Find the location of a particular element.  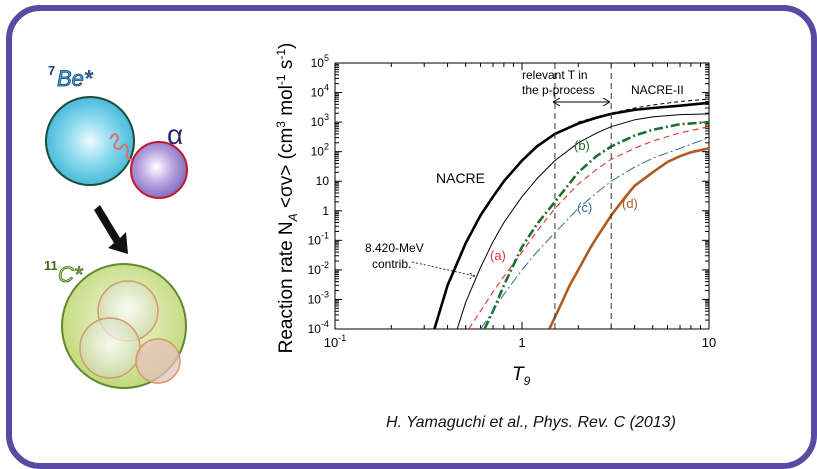

x-axis-label: T9 is located at coordinates (521, 376).